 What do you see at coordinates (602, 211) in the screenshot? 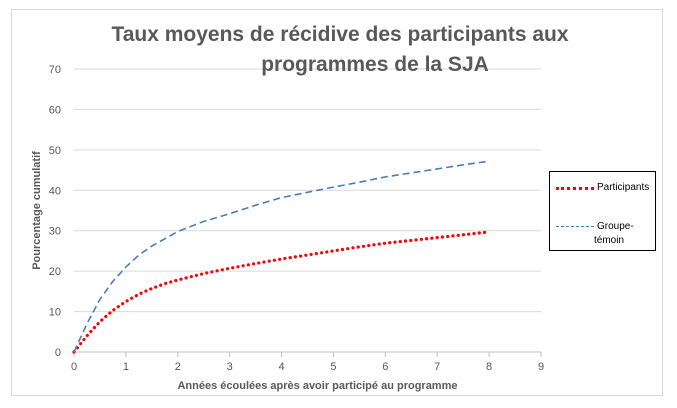
I see `chart-legend: Participants Groupe- témoin` at bounding box center [602, 211].